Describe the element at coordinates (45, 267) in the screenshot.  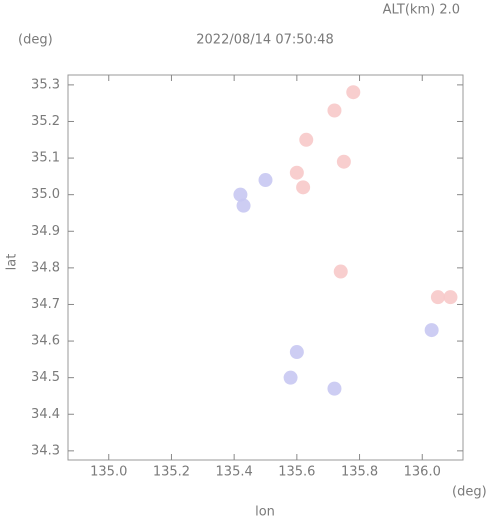
I see `y-tick-label: 34.8` at that location.